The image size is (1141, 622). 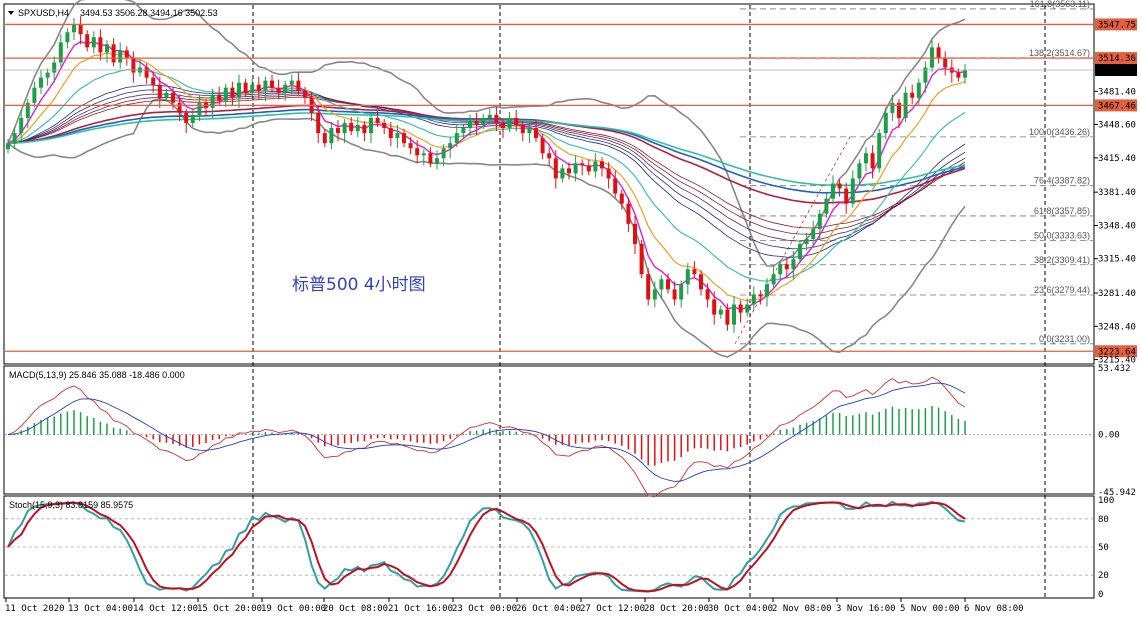 What do you see at coordinates (97, 375) in the screenshot?
I see `macd-label: MACD(5,13,9) 25.846 35.088 -18.486 0.000` at bounding box center [97, 375].